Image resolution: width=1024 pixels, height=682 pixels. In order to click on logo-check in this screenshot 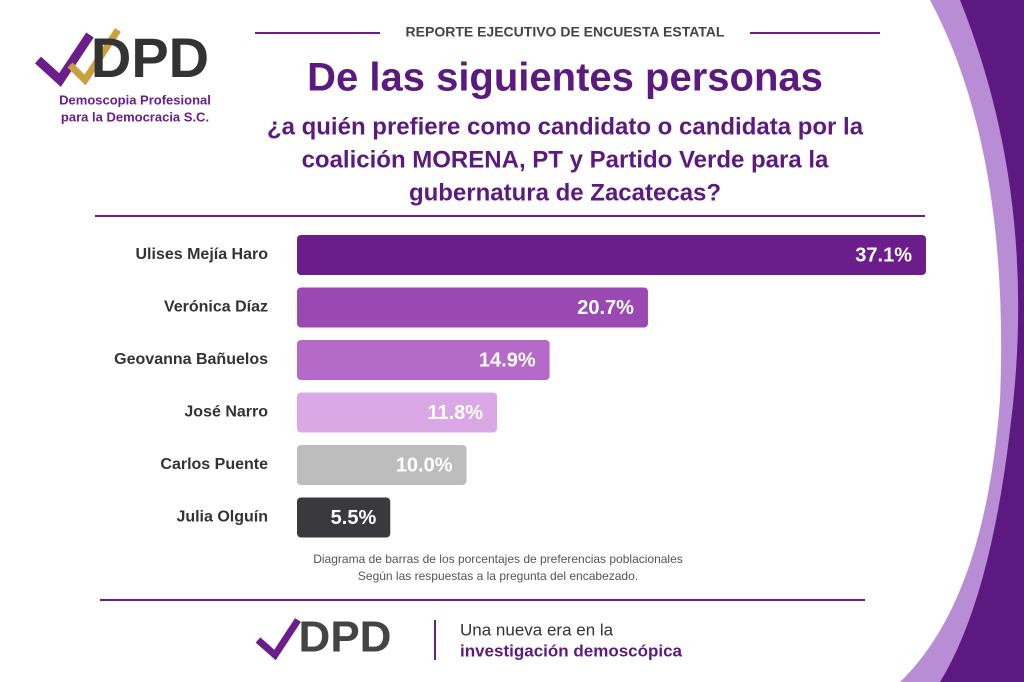, I will do `click(64, 59)`.